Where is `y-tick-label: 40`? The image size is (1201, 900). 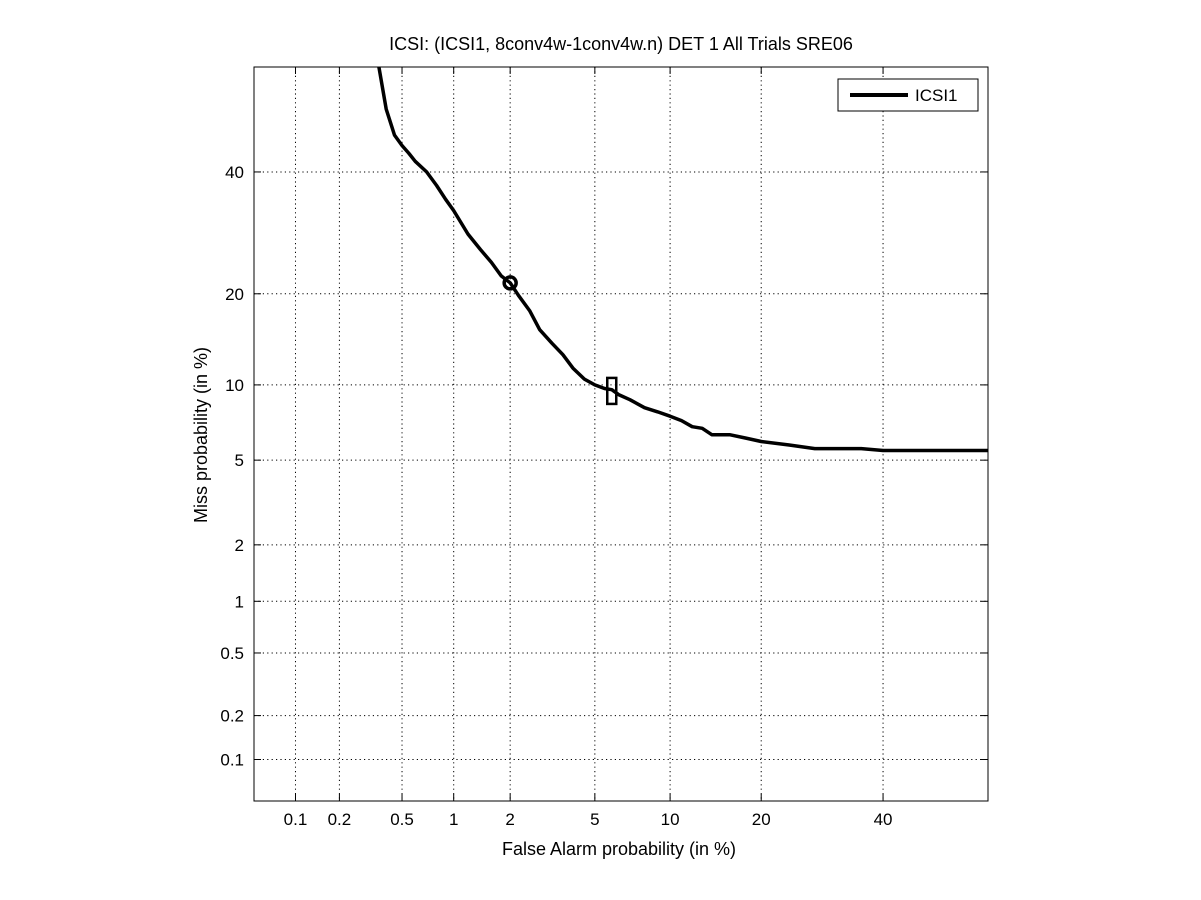
y-tick-label: 40 is located at coordinates (234, 172).